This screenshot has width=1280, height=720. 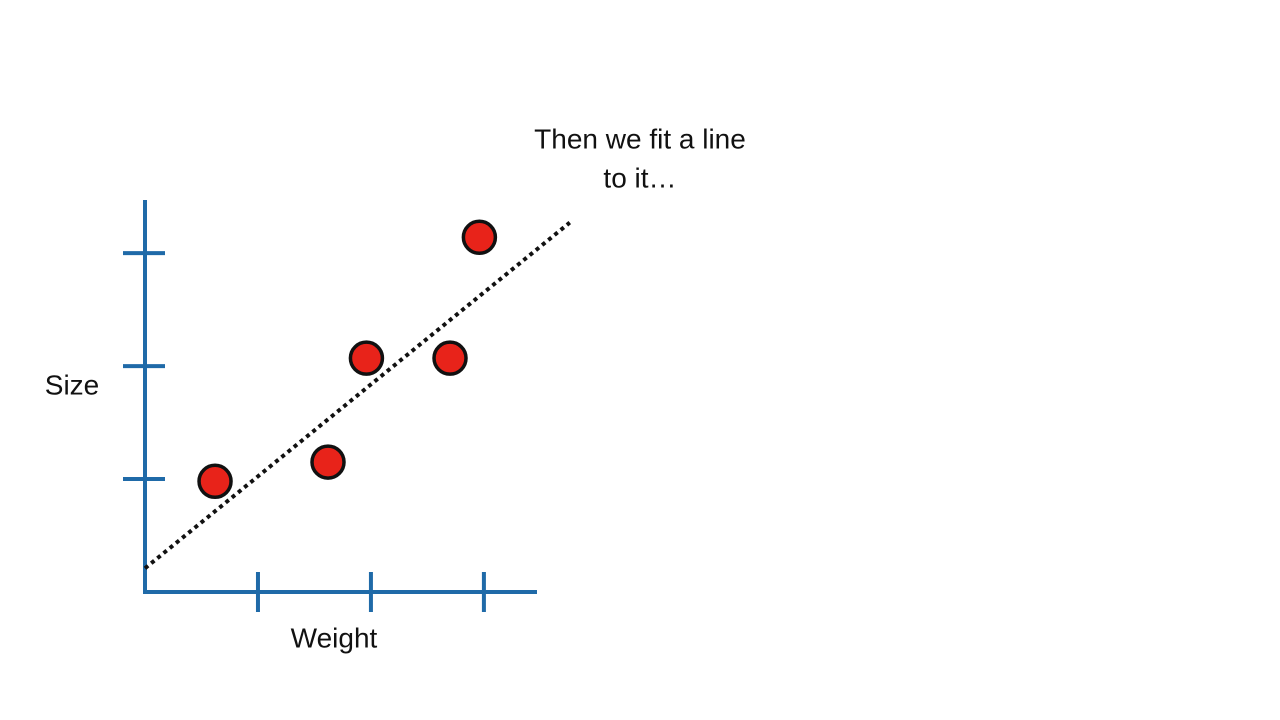 I want to click on y-axis-label: Size, so click(x=72, y=384).